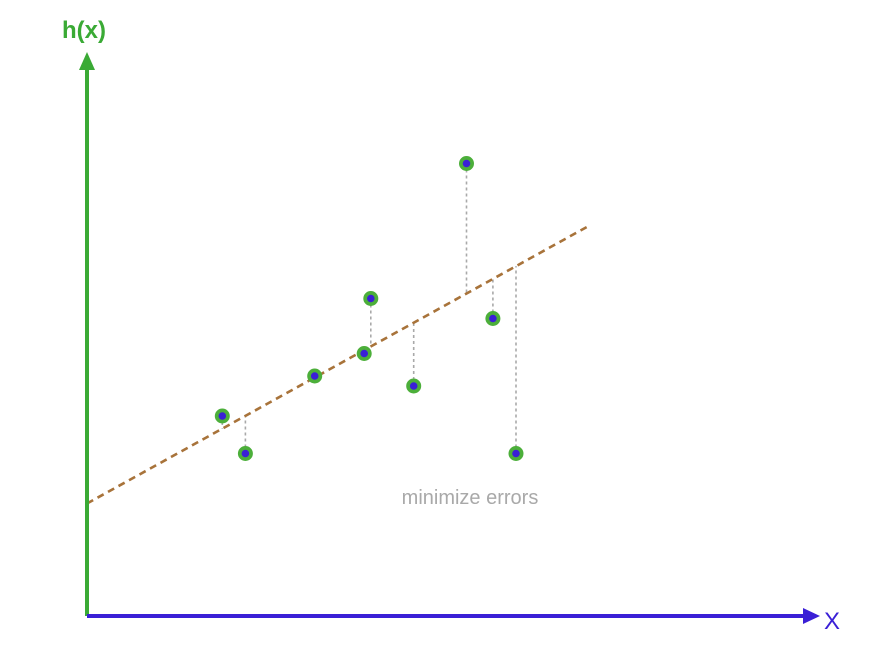  What do you see at coordinates (87, 61) in the screenshot?
I see `y-axis-arrowhead` at bounding box center [87, 61].